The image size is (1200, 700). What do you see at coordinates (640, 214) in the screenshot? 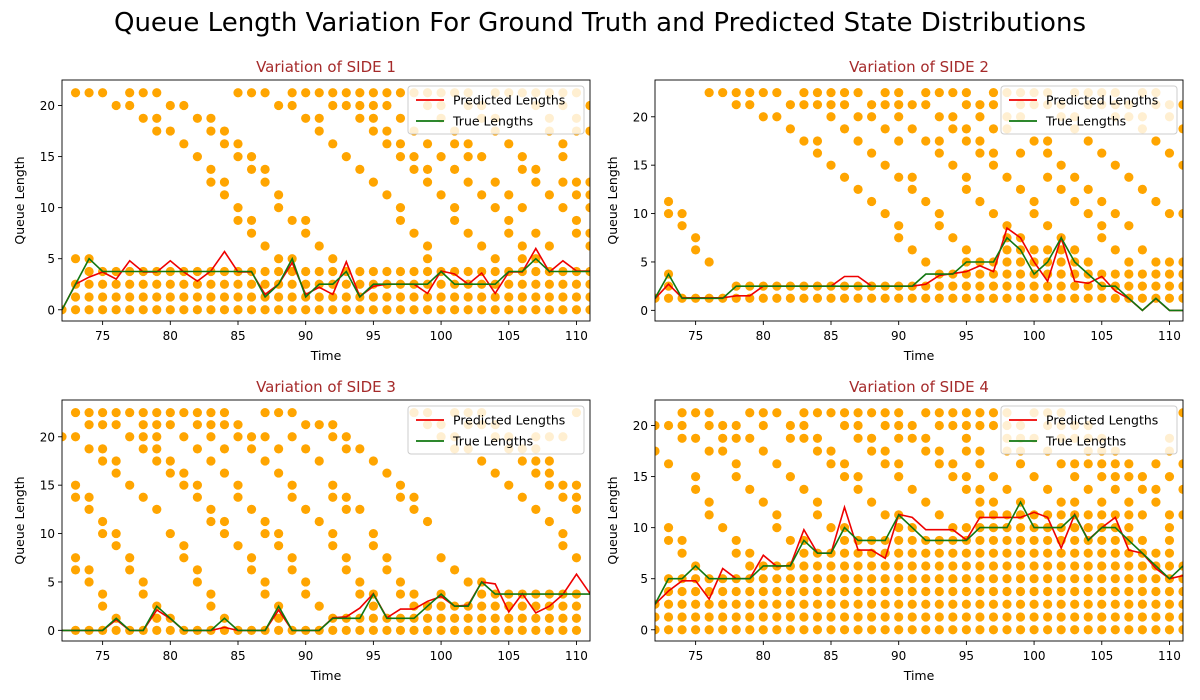
I see `y-tick-label: 10` at bounding box center [640, 214].